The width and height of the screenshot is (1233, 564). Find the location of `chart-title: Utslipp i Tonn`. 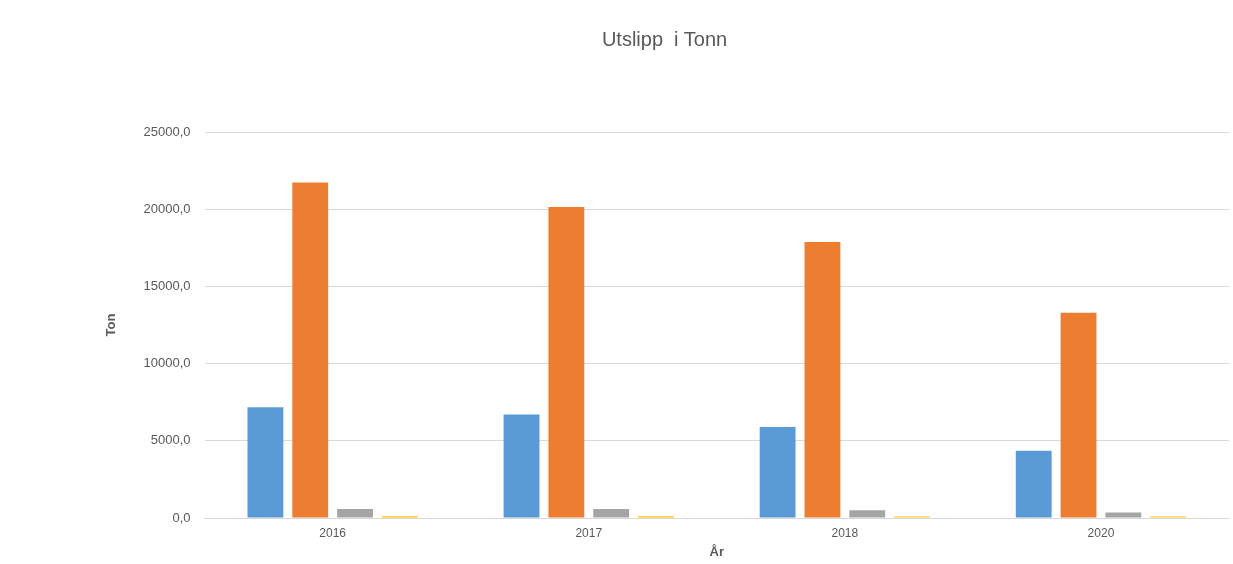

chart-title: Utslipp i Tonn is located at coordinates (664, 38).